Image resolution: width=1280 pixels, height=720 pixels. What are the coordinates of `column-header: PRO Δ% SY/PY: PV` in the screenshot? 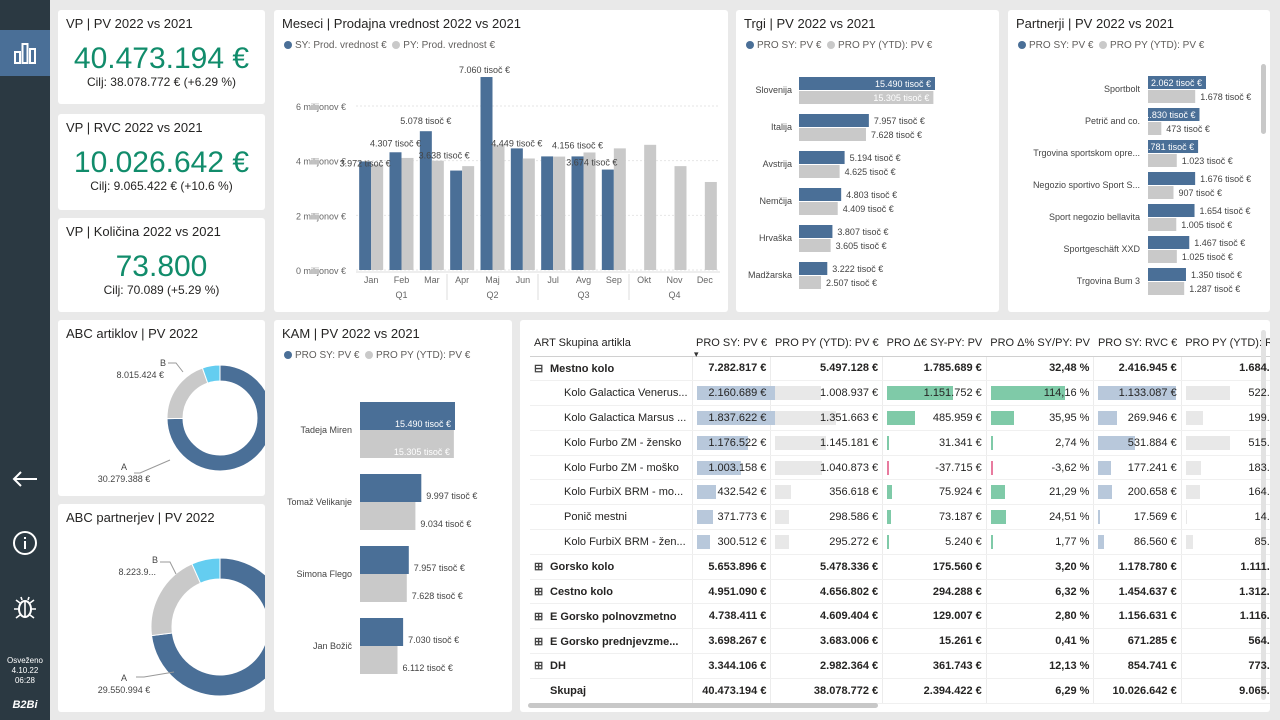 It's located at (1040, 343).